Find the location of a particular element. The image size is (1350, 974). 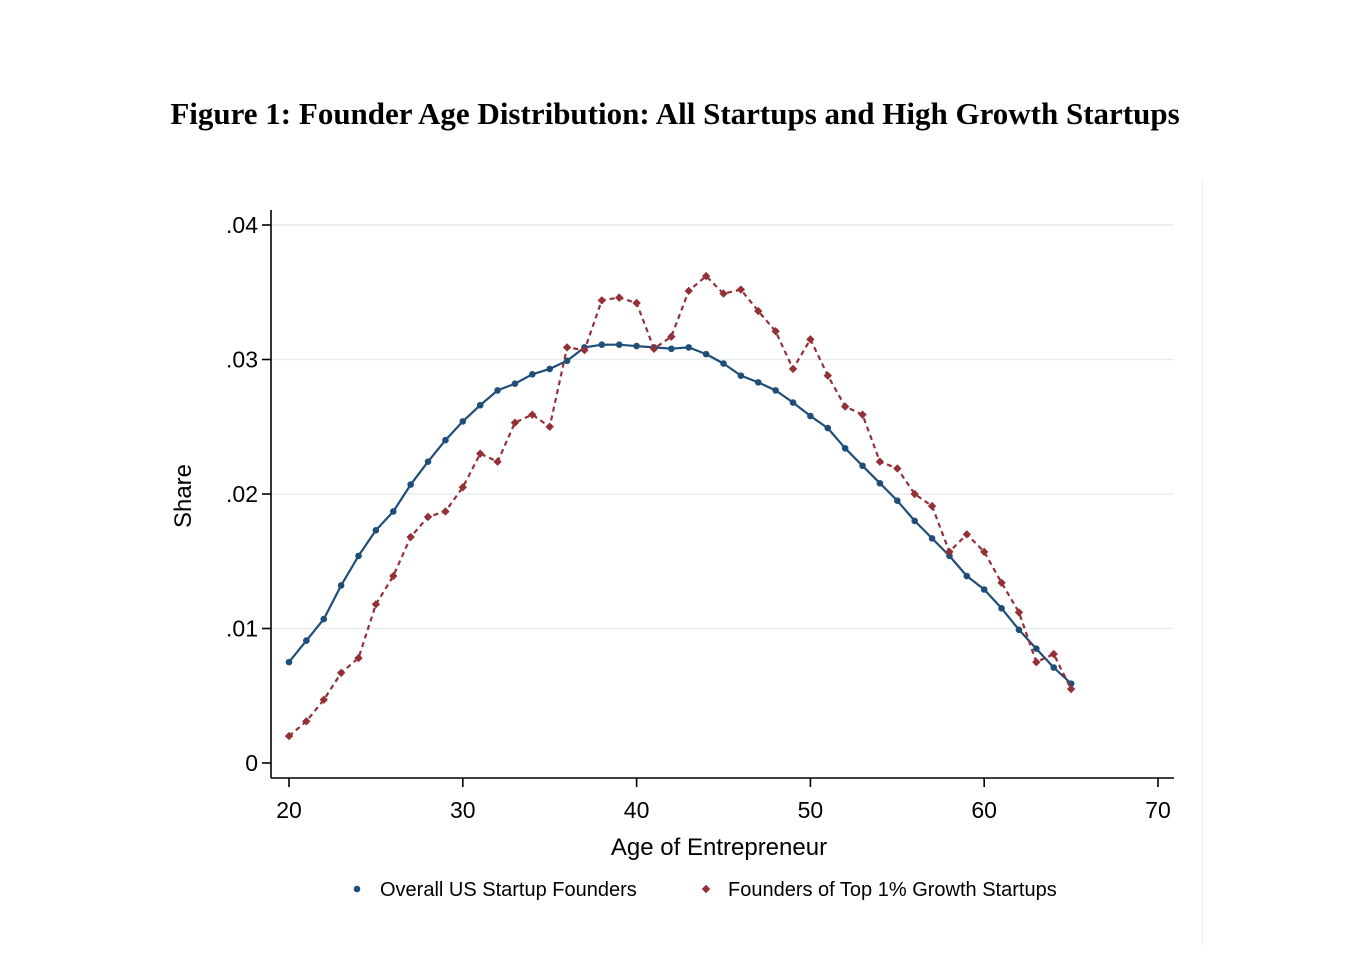

x-tick-label: 30 is located at coordinates (463, 810).